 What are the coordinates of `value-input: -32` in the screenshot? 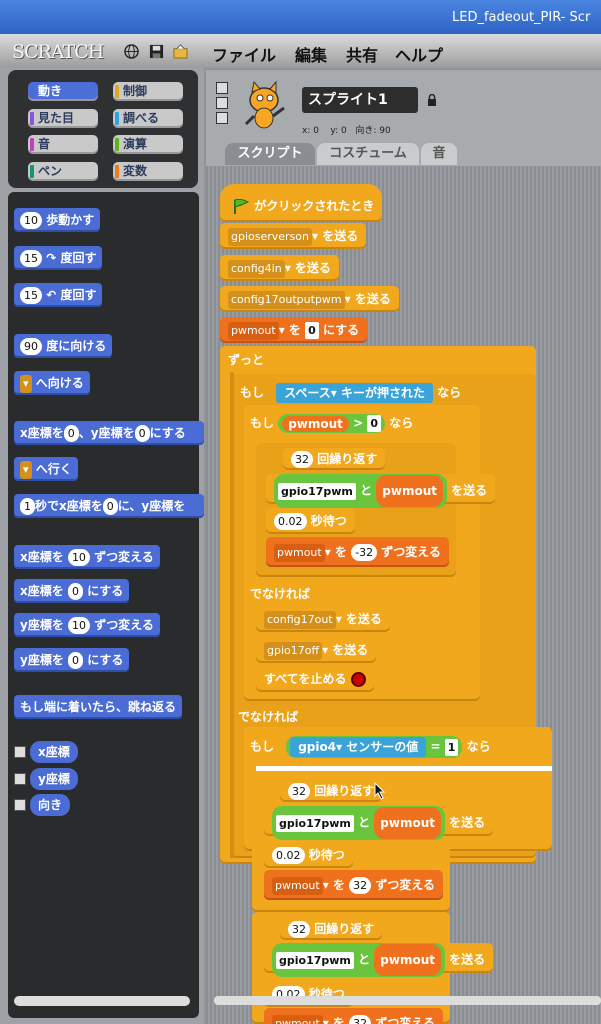 It's located at (364, 552).